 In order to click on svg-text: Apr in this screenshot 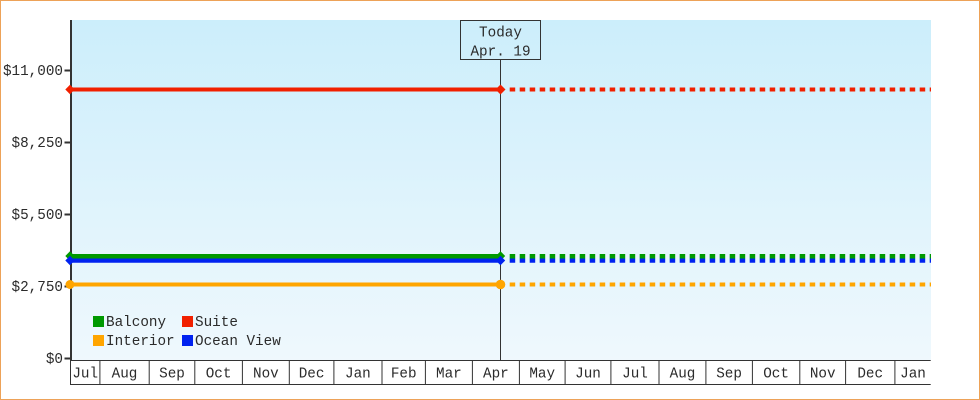, I will do `click(496, 375)`.